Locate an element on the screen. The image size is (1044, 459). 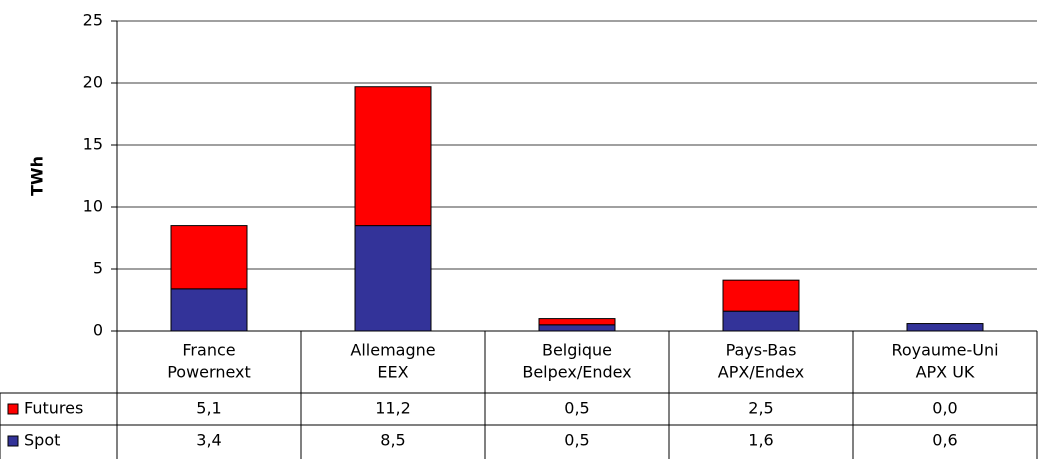
table-value: 5,1 is located at coordinates (208, 408).